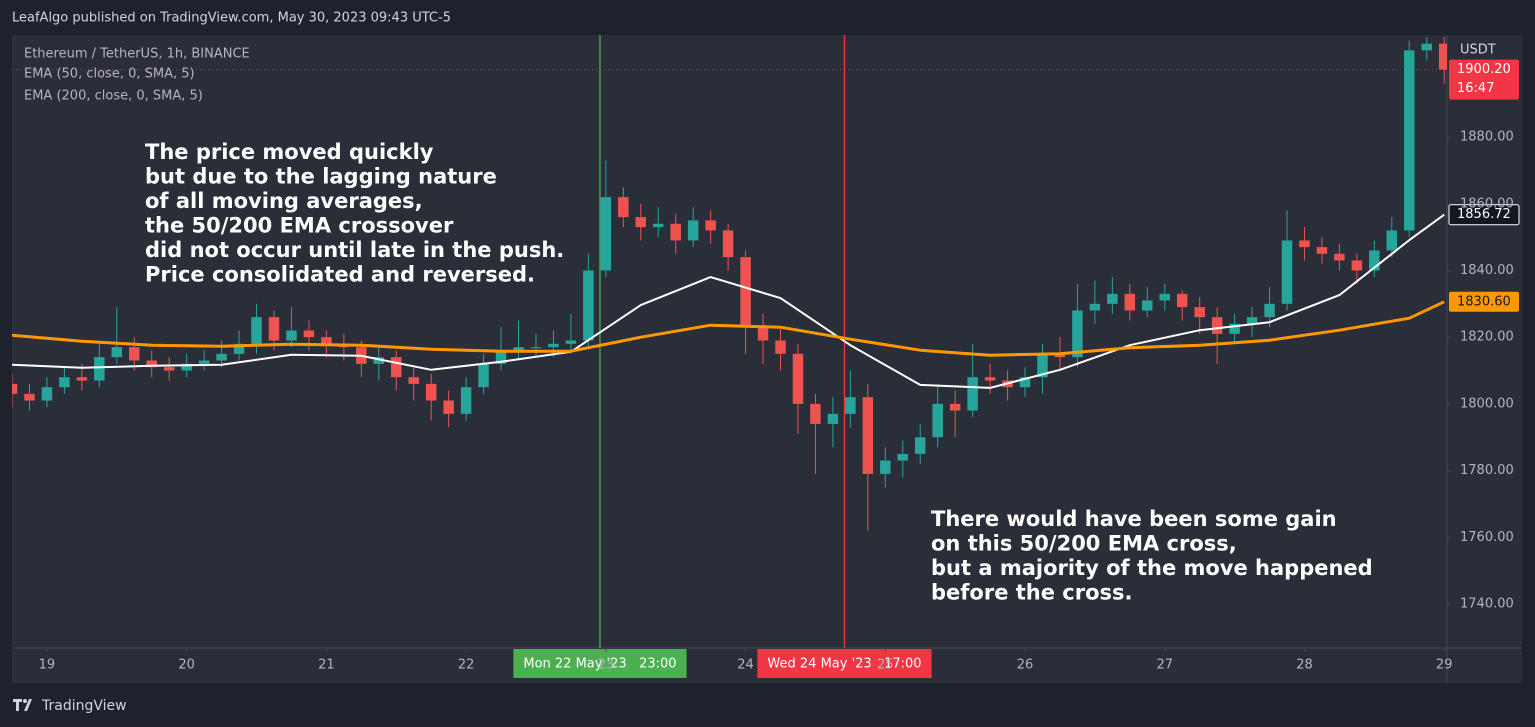  What do you see at coordinates (1134, 519) in the screenshot?
I see `annotation-line: There would have been some gain` at bounding box center [1134, 519].